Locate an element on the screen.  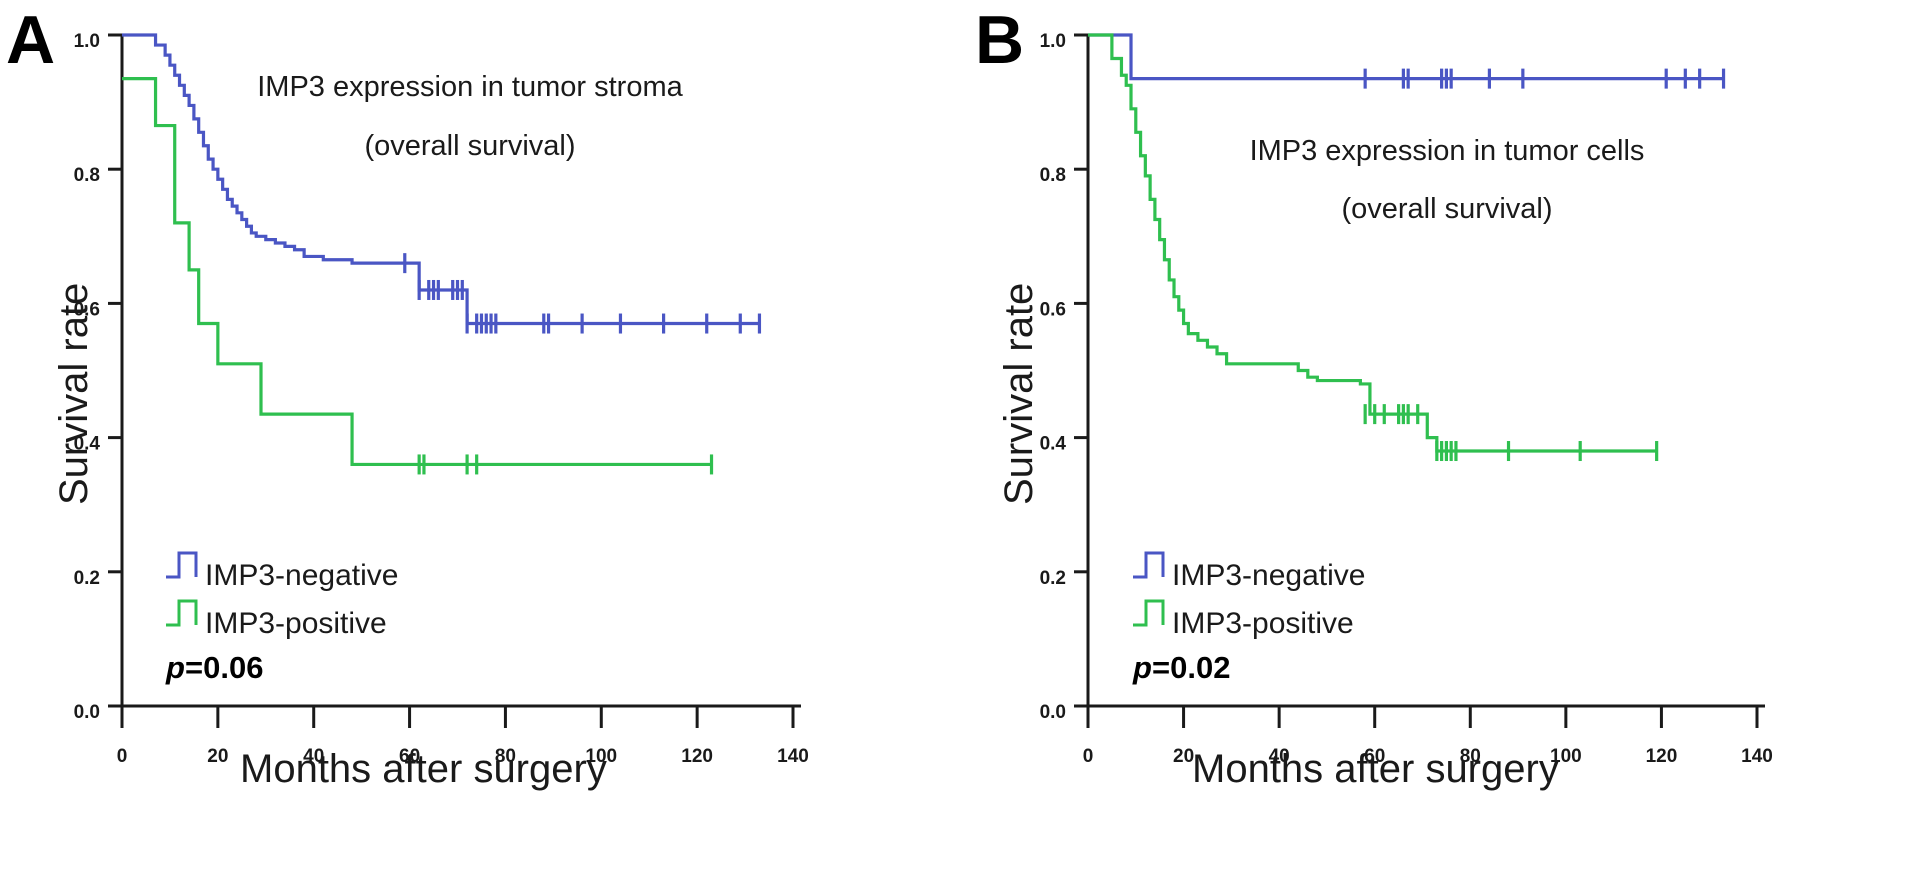
plot-title-line1: IMP3 expression in tumor cells is located at coordinates (1447, 151).